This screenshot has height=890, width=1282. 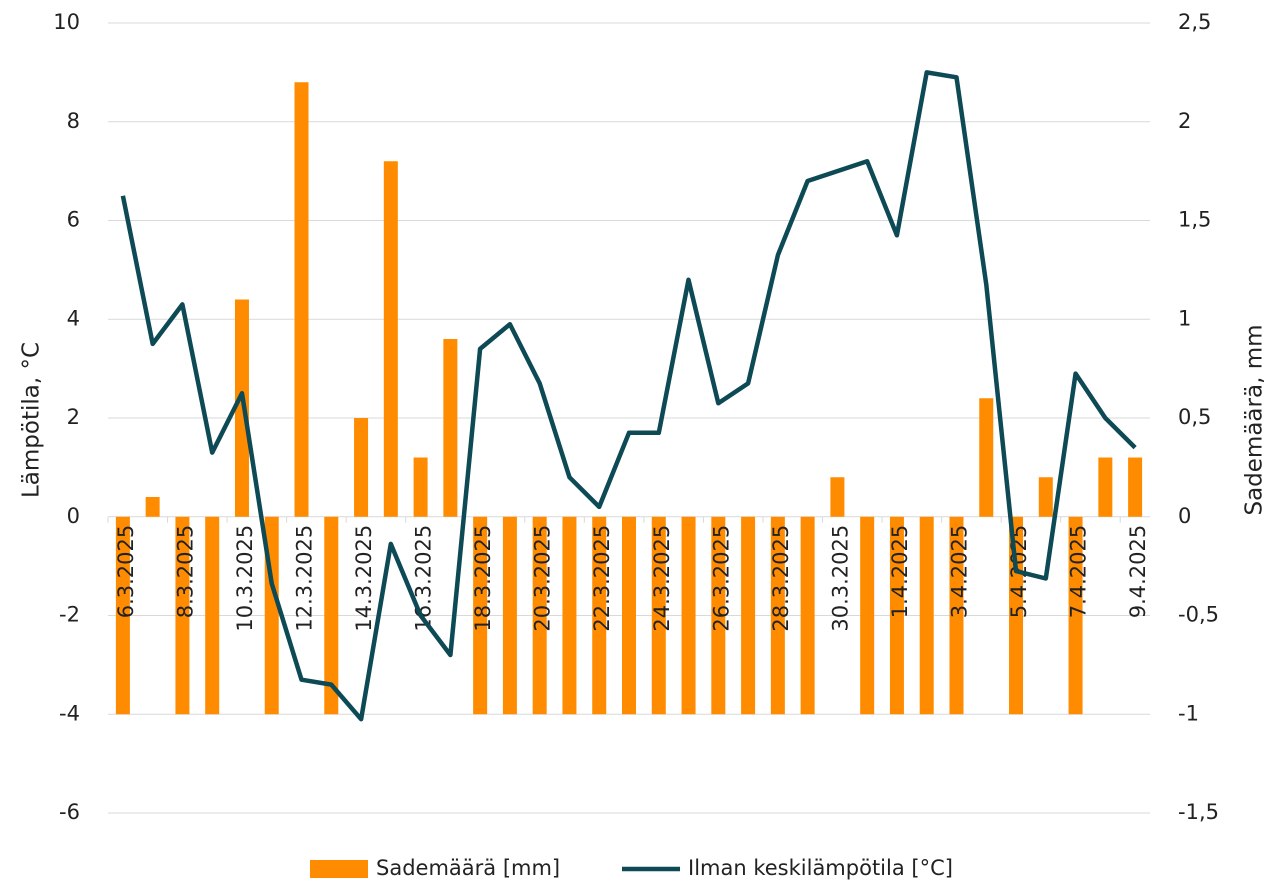 I want to click on x-tick-label: 22.3.2025, so click(x=602, y=578).